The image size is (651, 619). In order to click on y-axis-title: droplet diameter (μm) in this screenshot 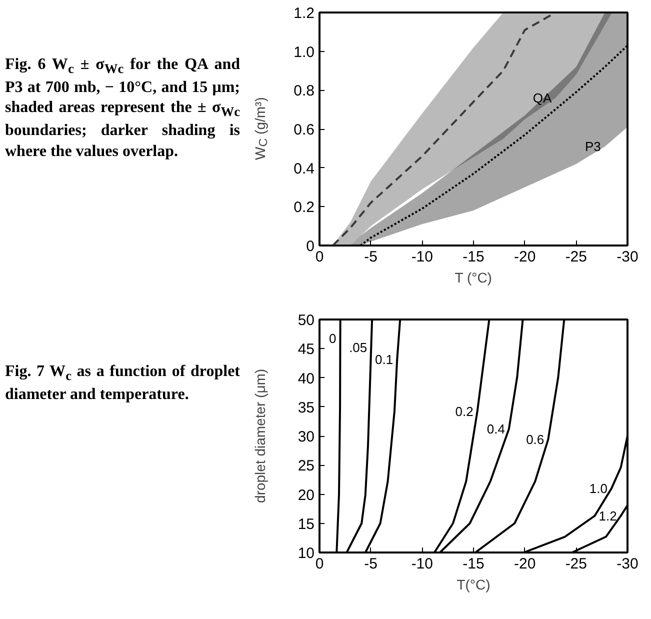, I will do `click(260, 436)`.